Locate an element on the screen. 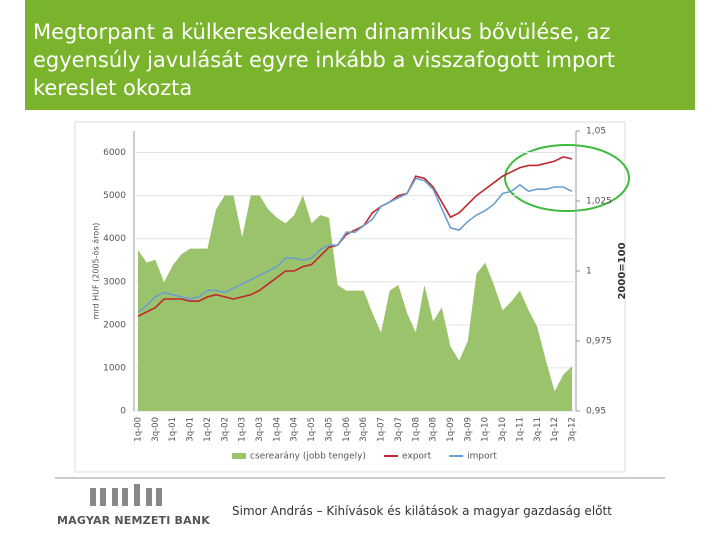 The width and height of the screenshot is (720, 540). x-tick-label: 3q-11 is located at coordinates (538, 429).